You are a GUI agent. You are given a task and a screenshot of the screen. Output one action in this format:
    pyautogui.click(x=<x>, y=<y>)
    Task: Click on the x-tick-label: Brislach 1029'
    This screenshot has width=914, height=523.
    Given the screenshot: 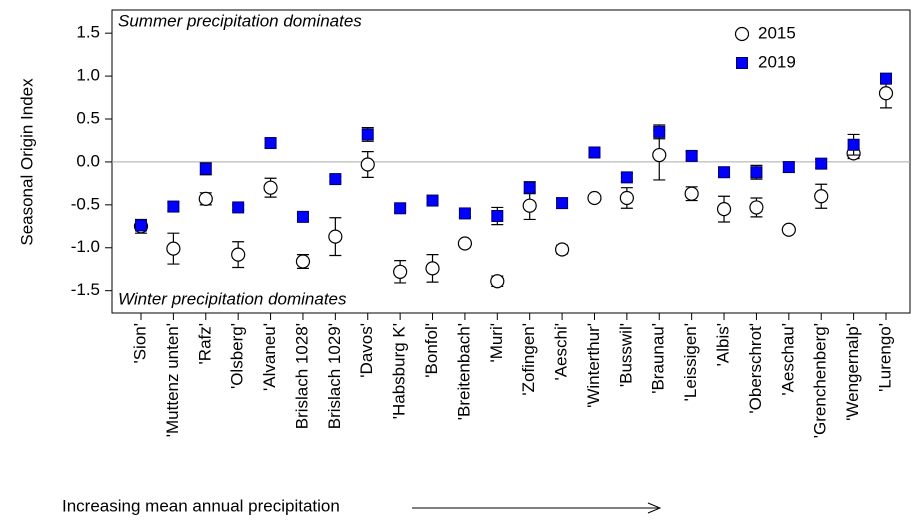 What is the action you would take?
    pyautogui.click(x=334, y=376)
    